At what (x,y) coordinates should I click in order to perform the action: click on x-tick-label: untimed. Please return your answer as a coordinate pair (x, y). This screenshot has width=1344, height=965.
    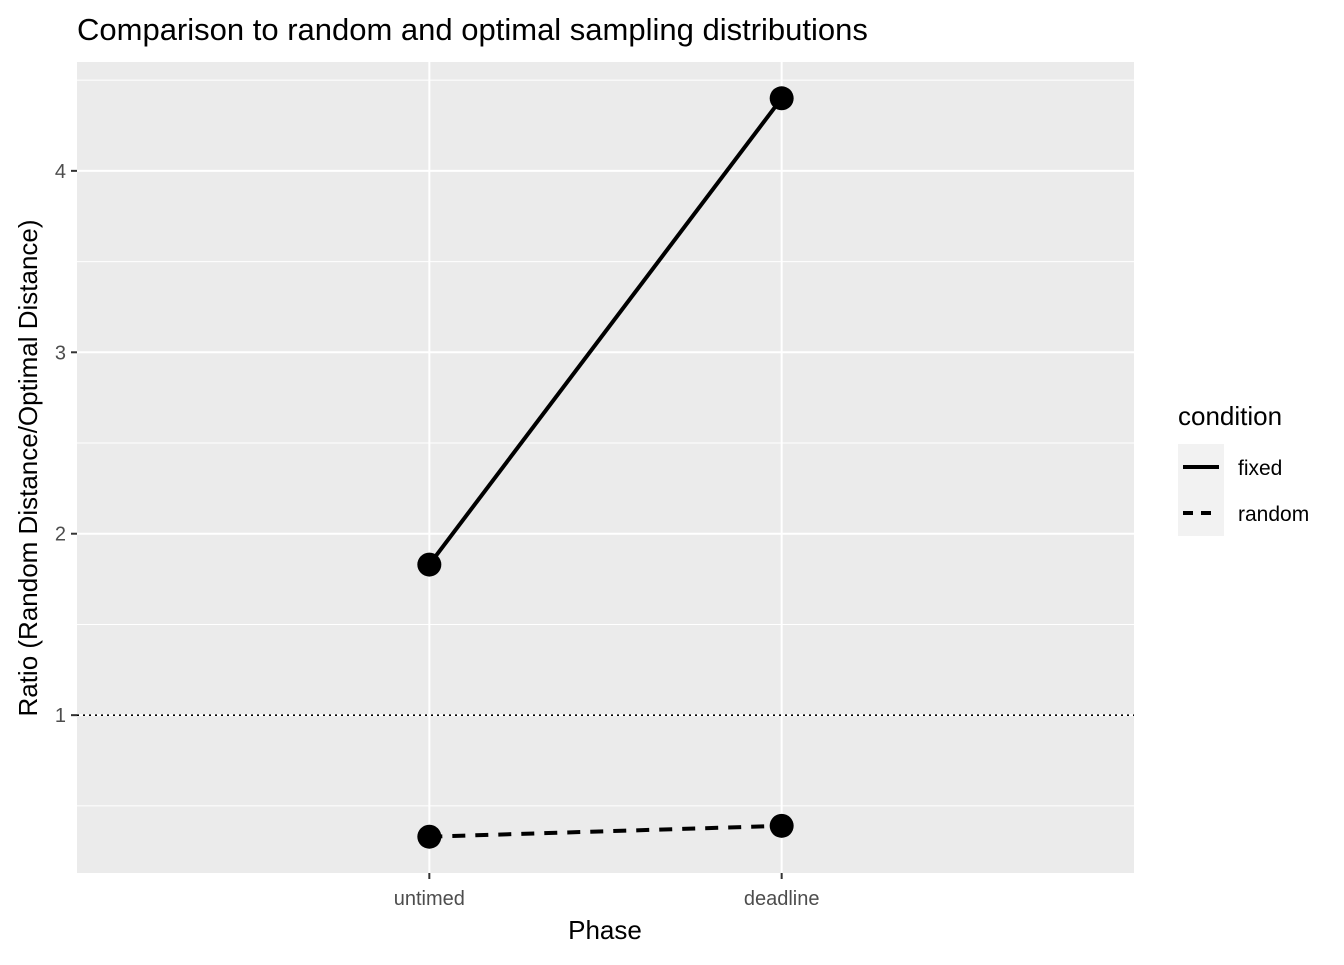
    Looking at the image, I should click on (429, 899).